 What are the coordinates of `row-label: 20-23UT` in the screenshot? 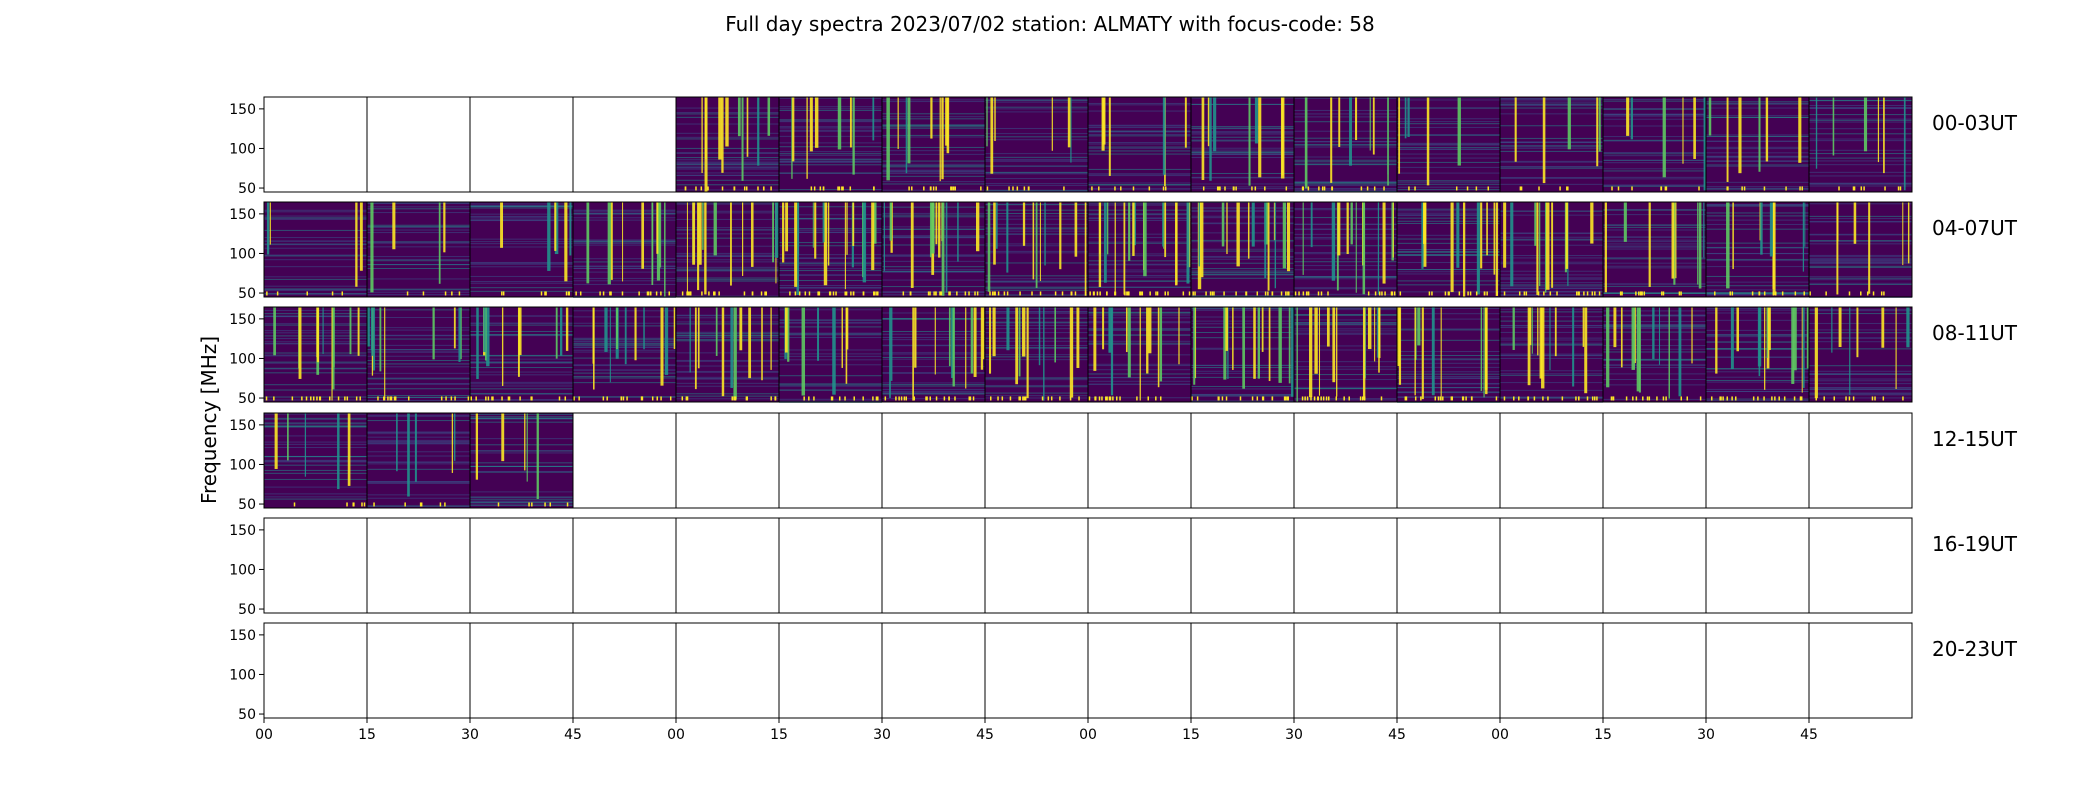 It's located at (1975, 649).